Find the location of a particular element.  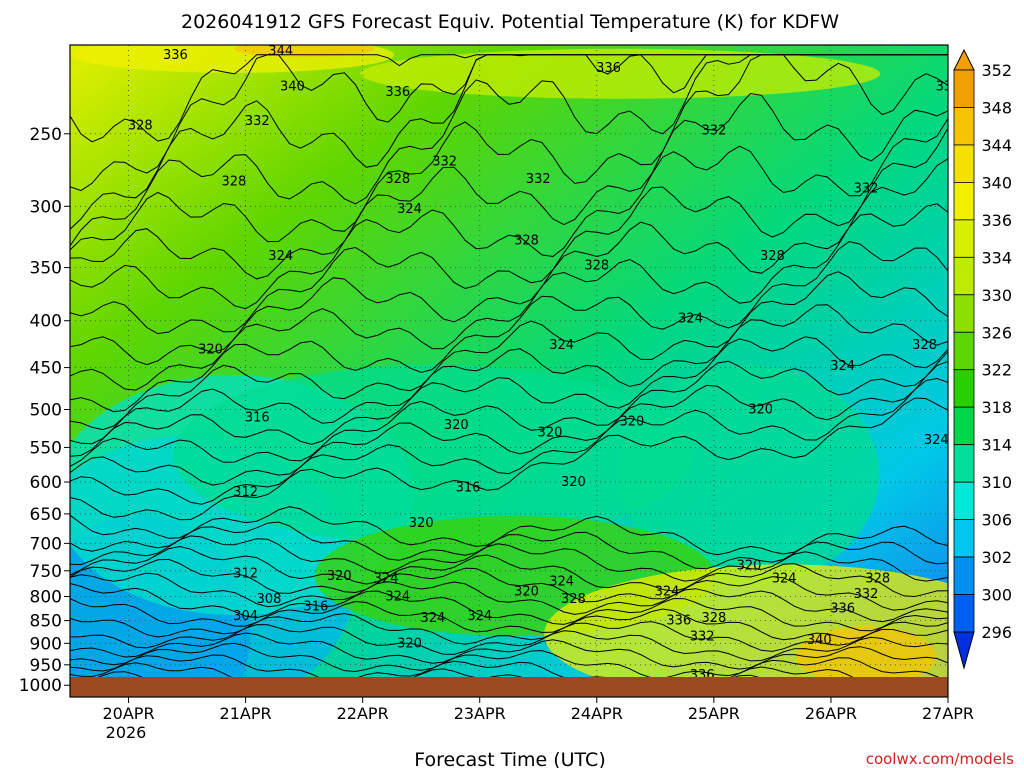

colorbar-label: 352 is located at coordinates (996, 70).